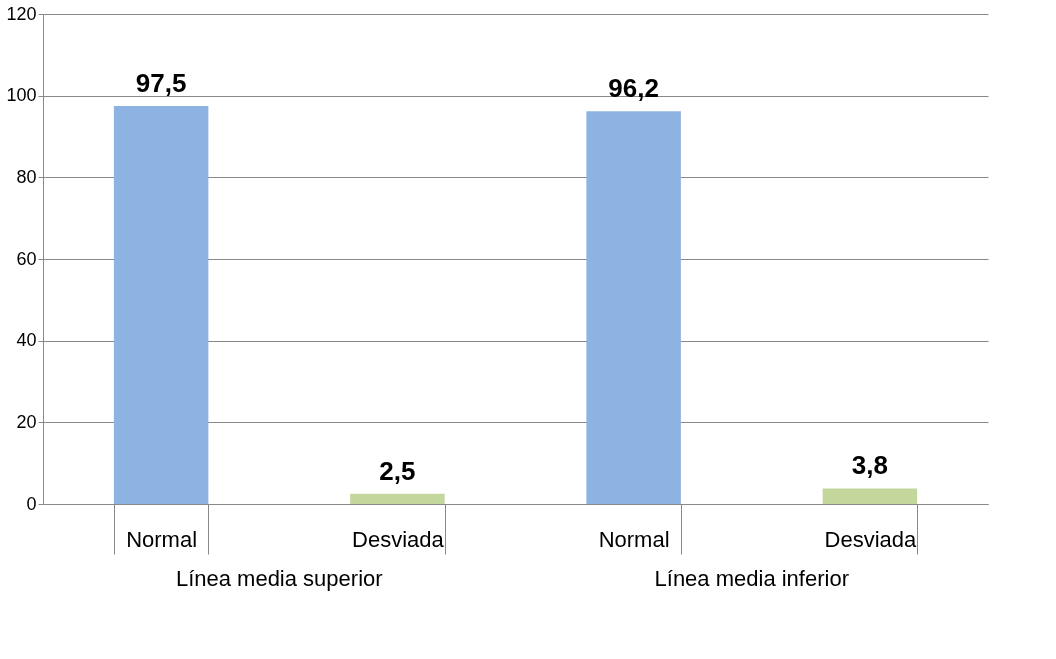 Image resolution: width=1056 pixels, height=659 pixels. What do you see at coordinates (26, 340) in the screenshot?
I see `y-tick-label: 40` at bounding box center [26, 340].